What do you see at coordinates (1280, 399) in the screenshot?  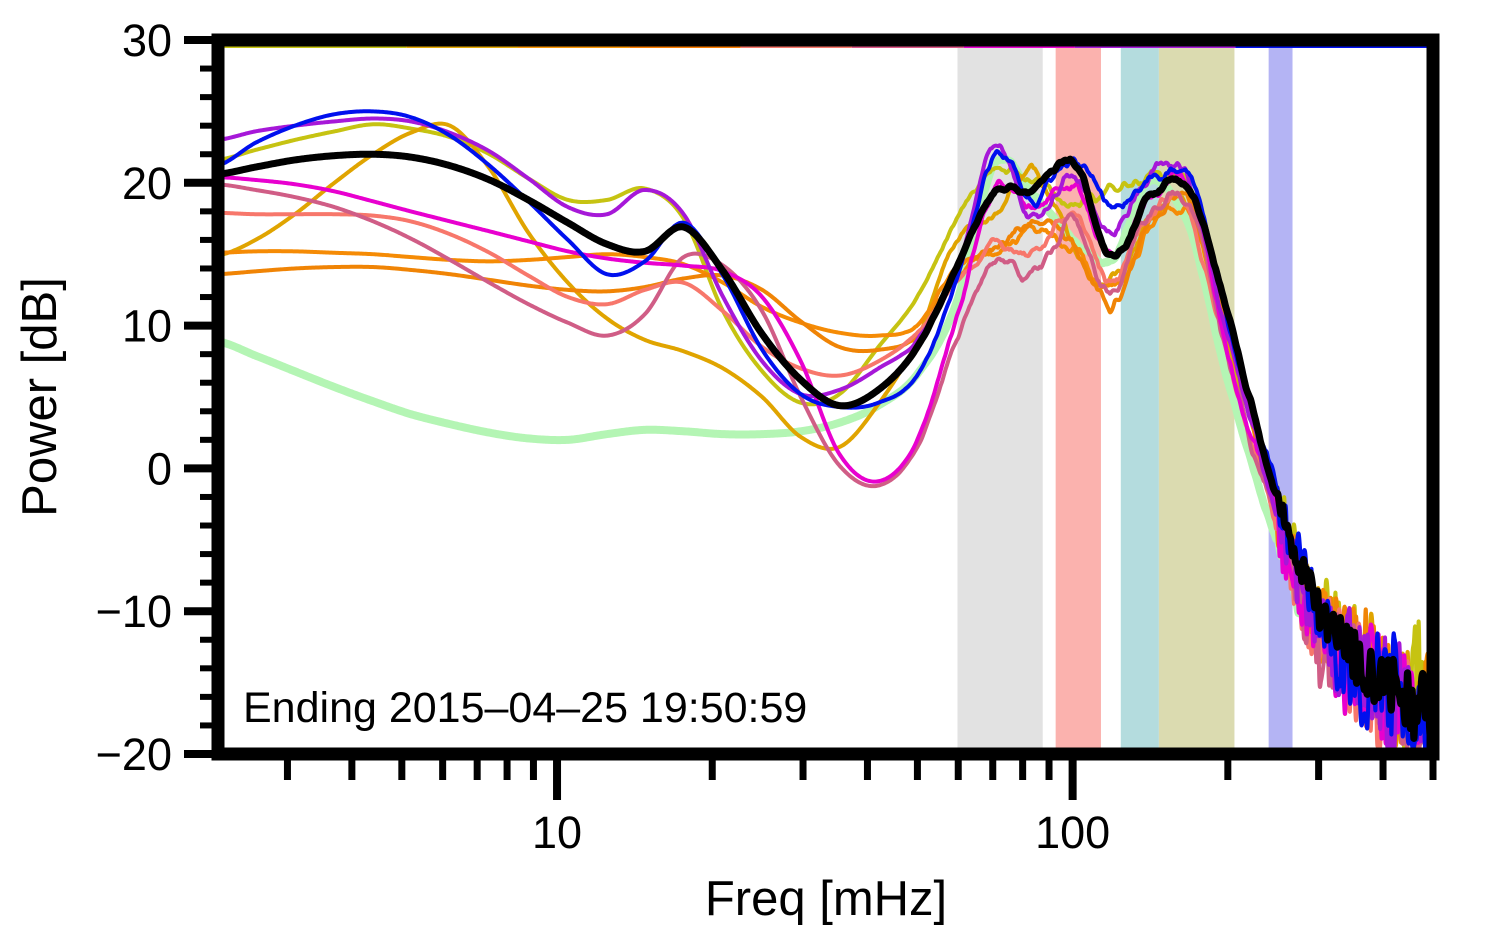 I see `lightpurple-band` at bounding box center [1280, 399].